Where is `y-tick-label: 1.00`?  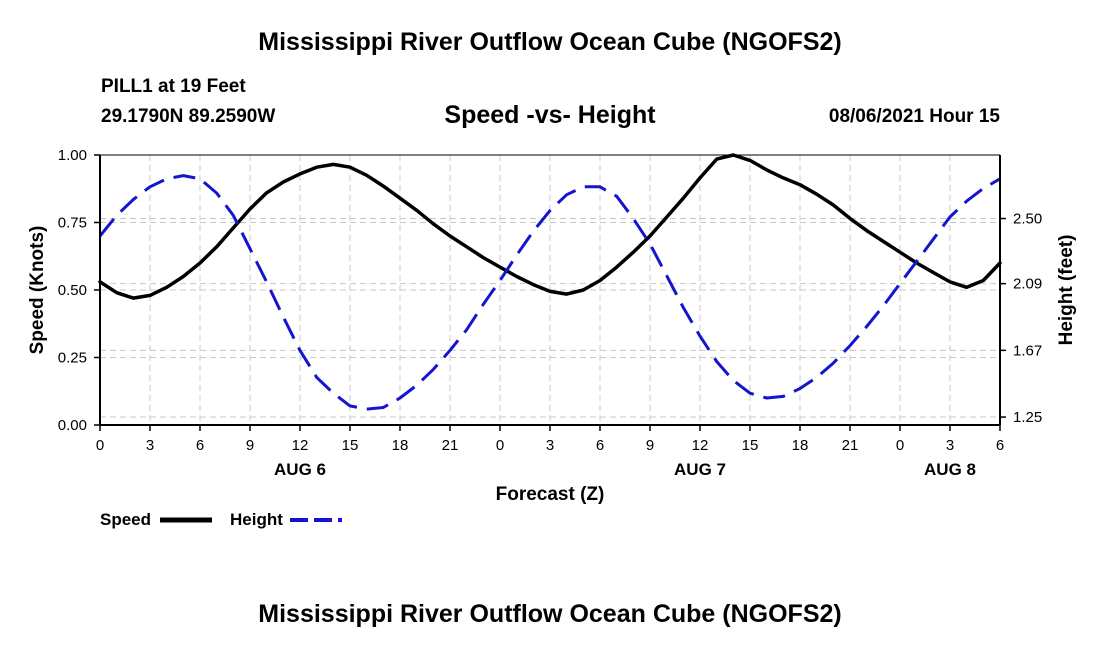
y-tick-label: 1.00 is located at coordinates (72, 155).